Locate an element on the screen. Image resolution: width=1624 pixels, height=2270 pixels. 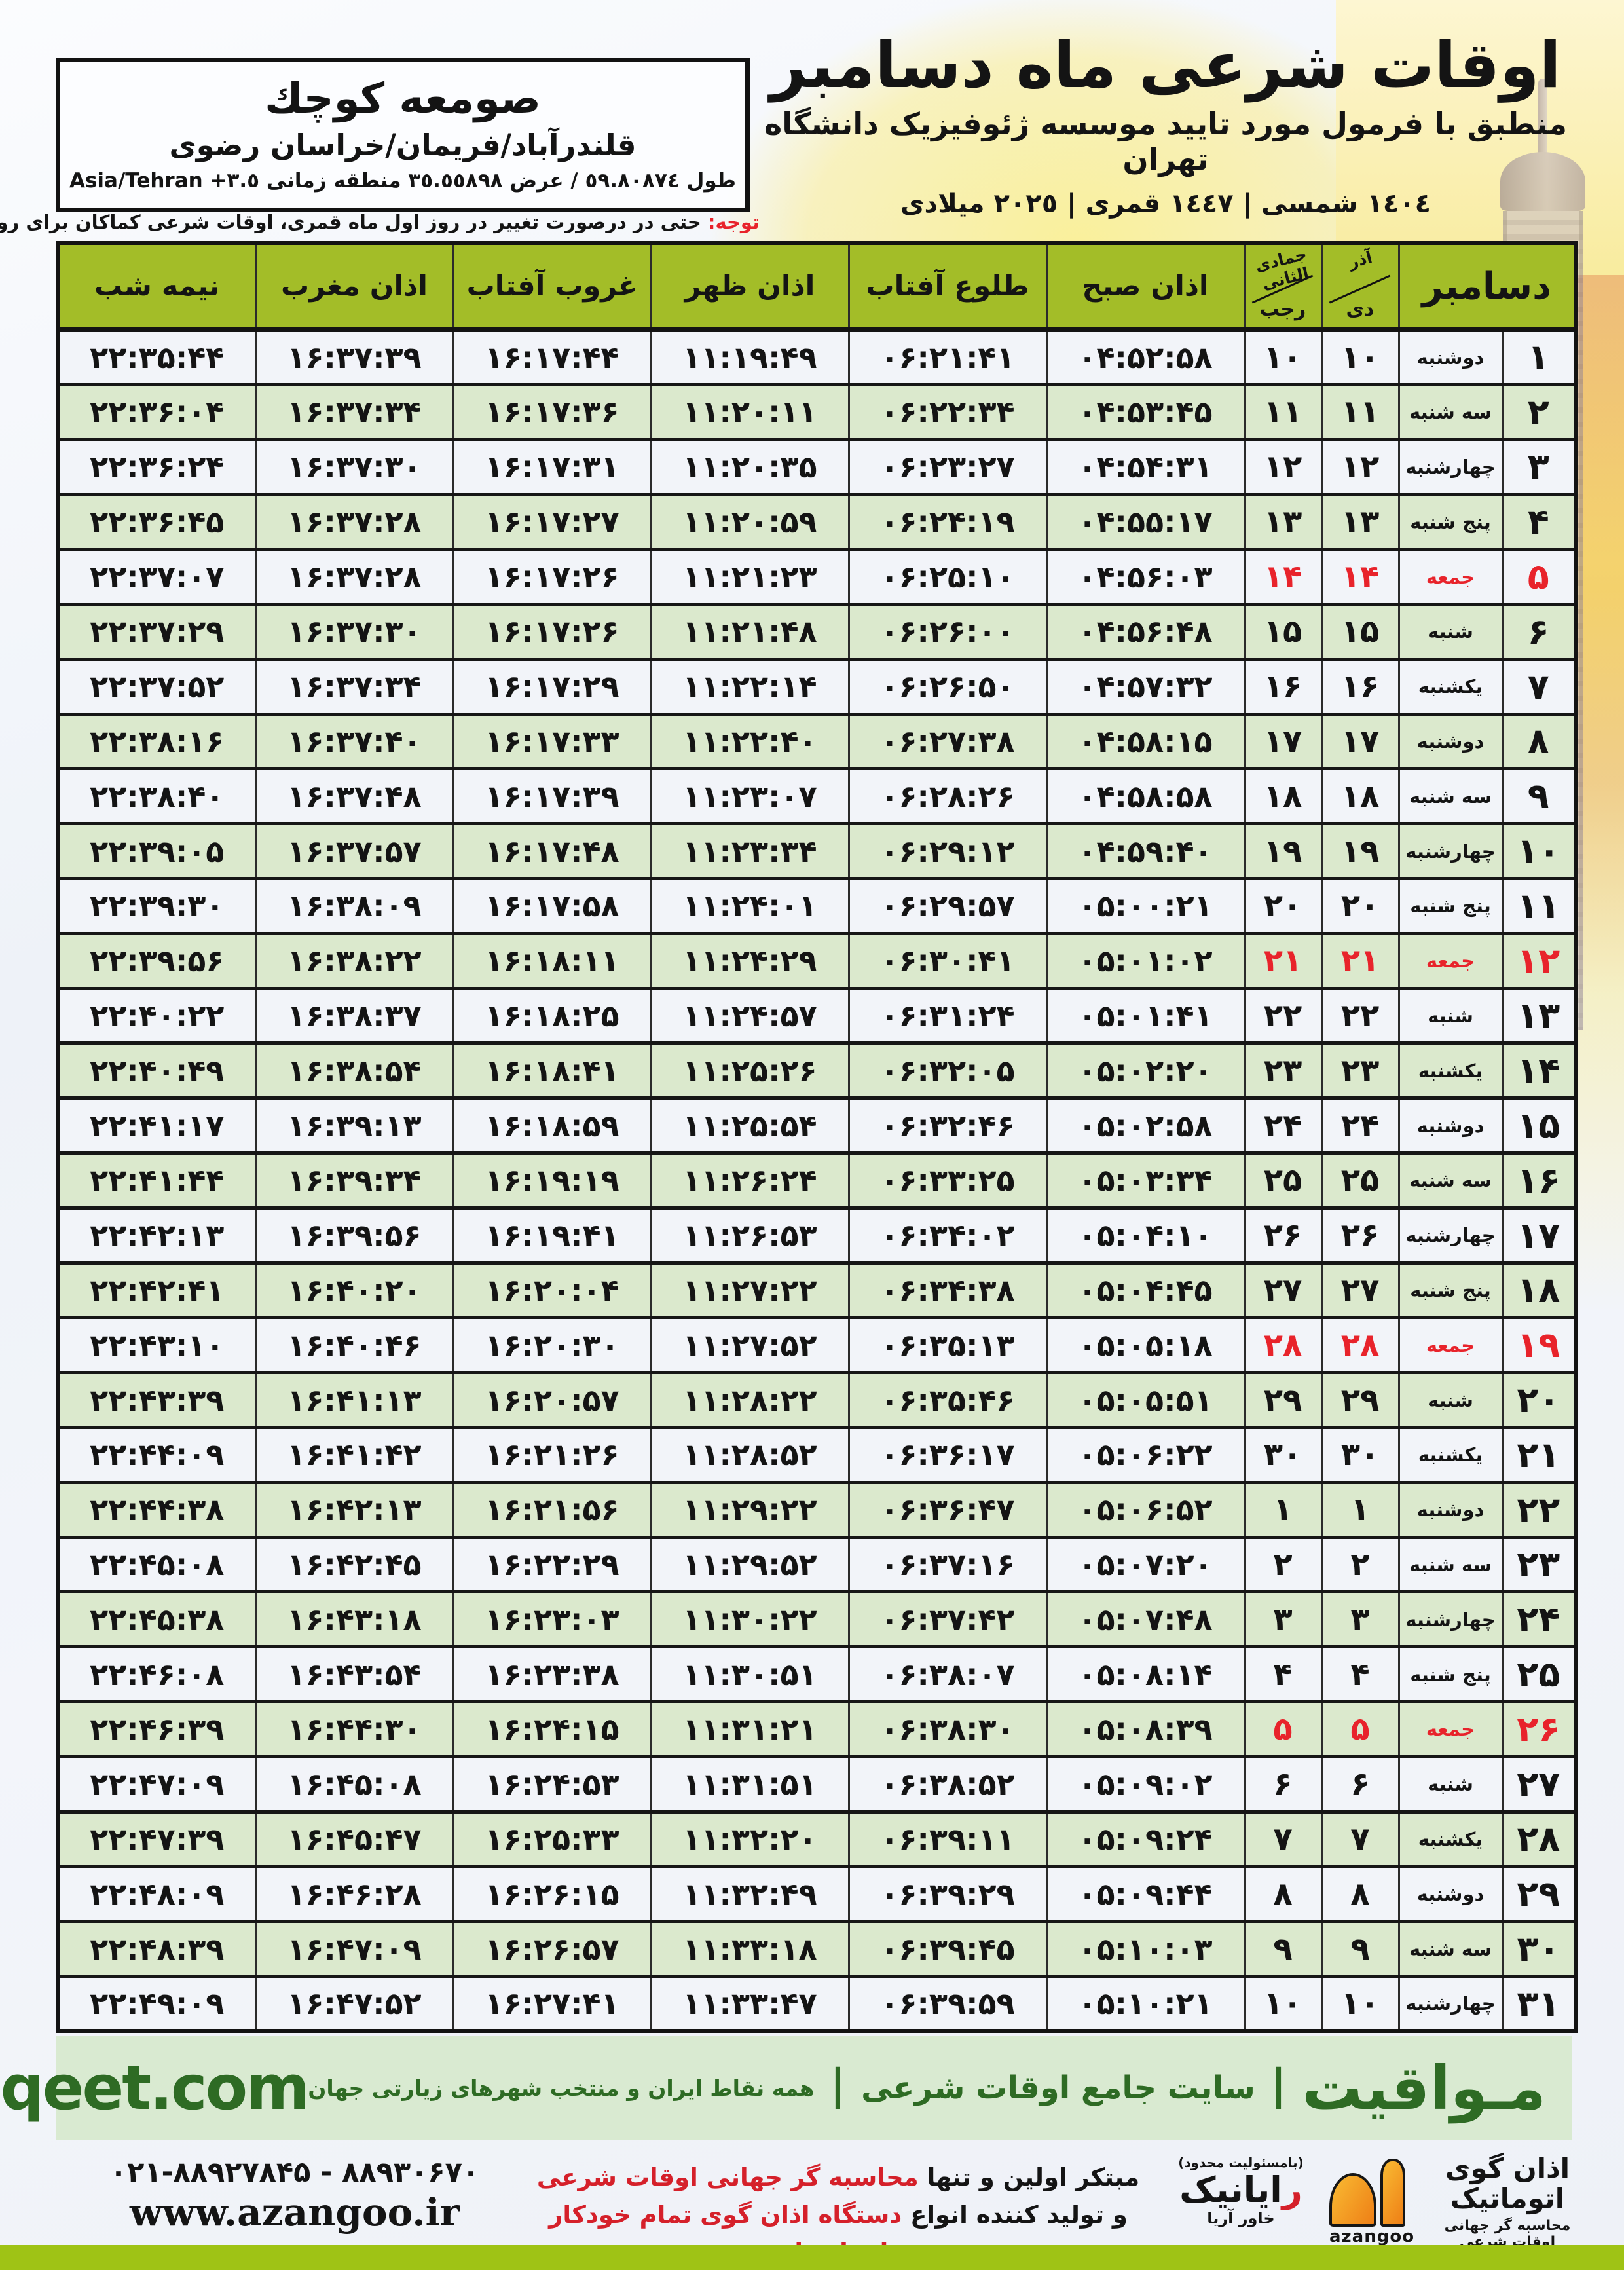
header-rajab: رجب is located at coordinates (1282, 309).